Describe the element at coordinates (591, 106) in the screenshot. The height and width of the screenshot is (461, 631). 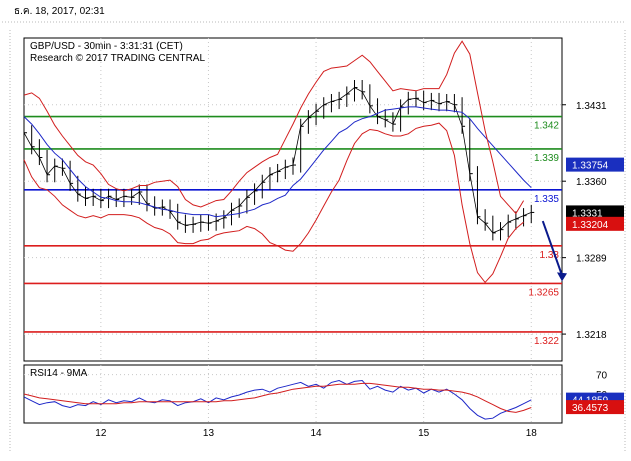
I see `y-tick-label: 1.3431` at that location.